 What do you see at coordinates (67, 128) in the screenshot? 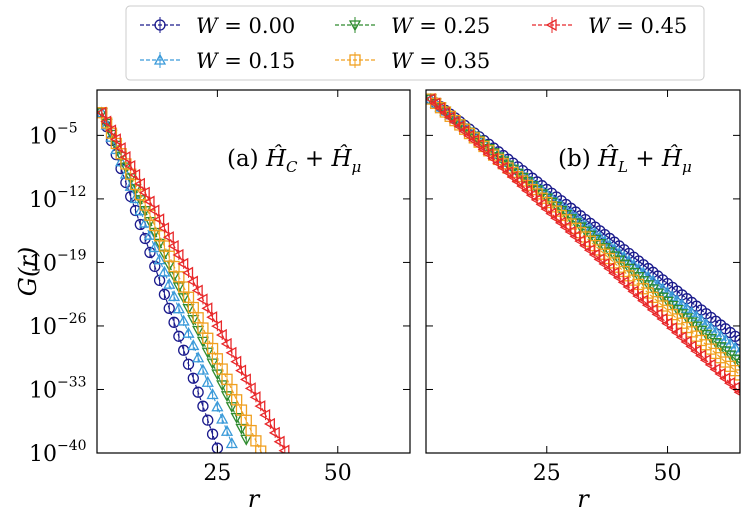
I see `y-tick-exponent: −5` at bounding box center [67, 128].